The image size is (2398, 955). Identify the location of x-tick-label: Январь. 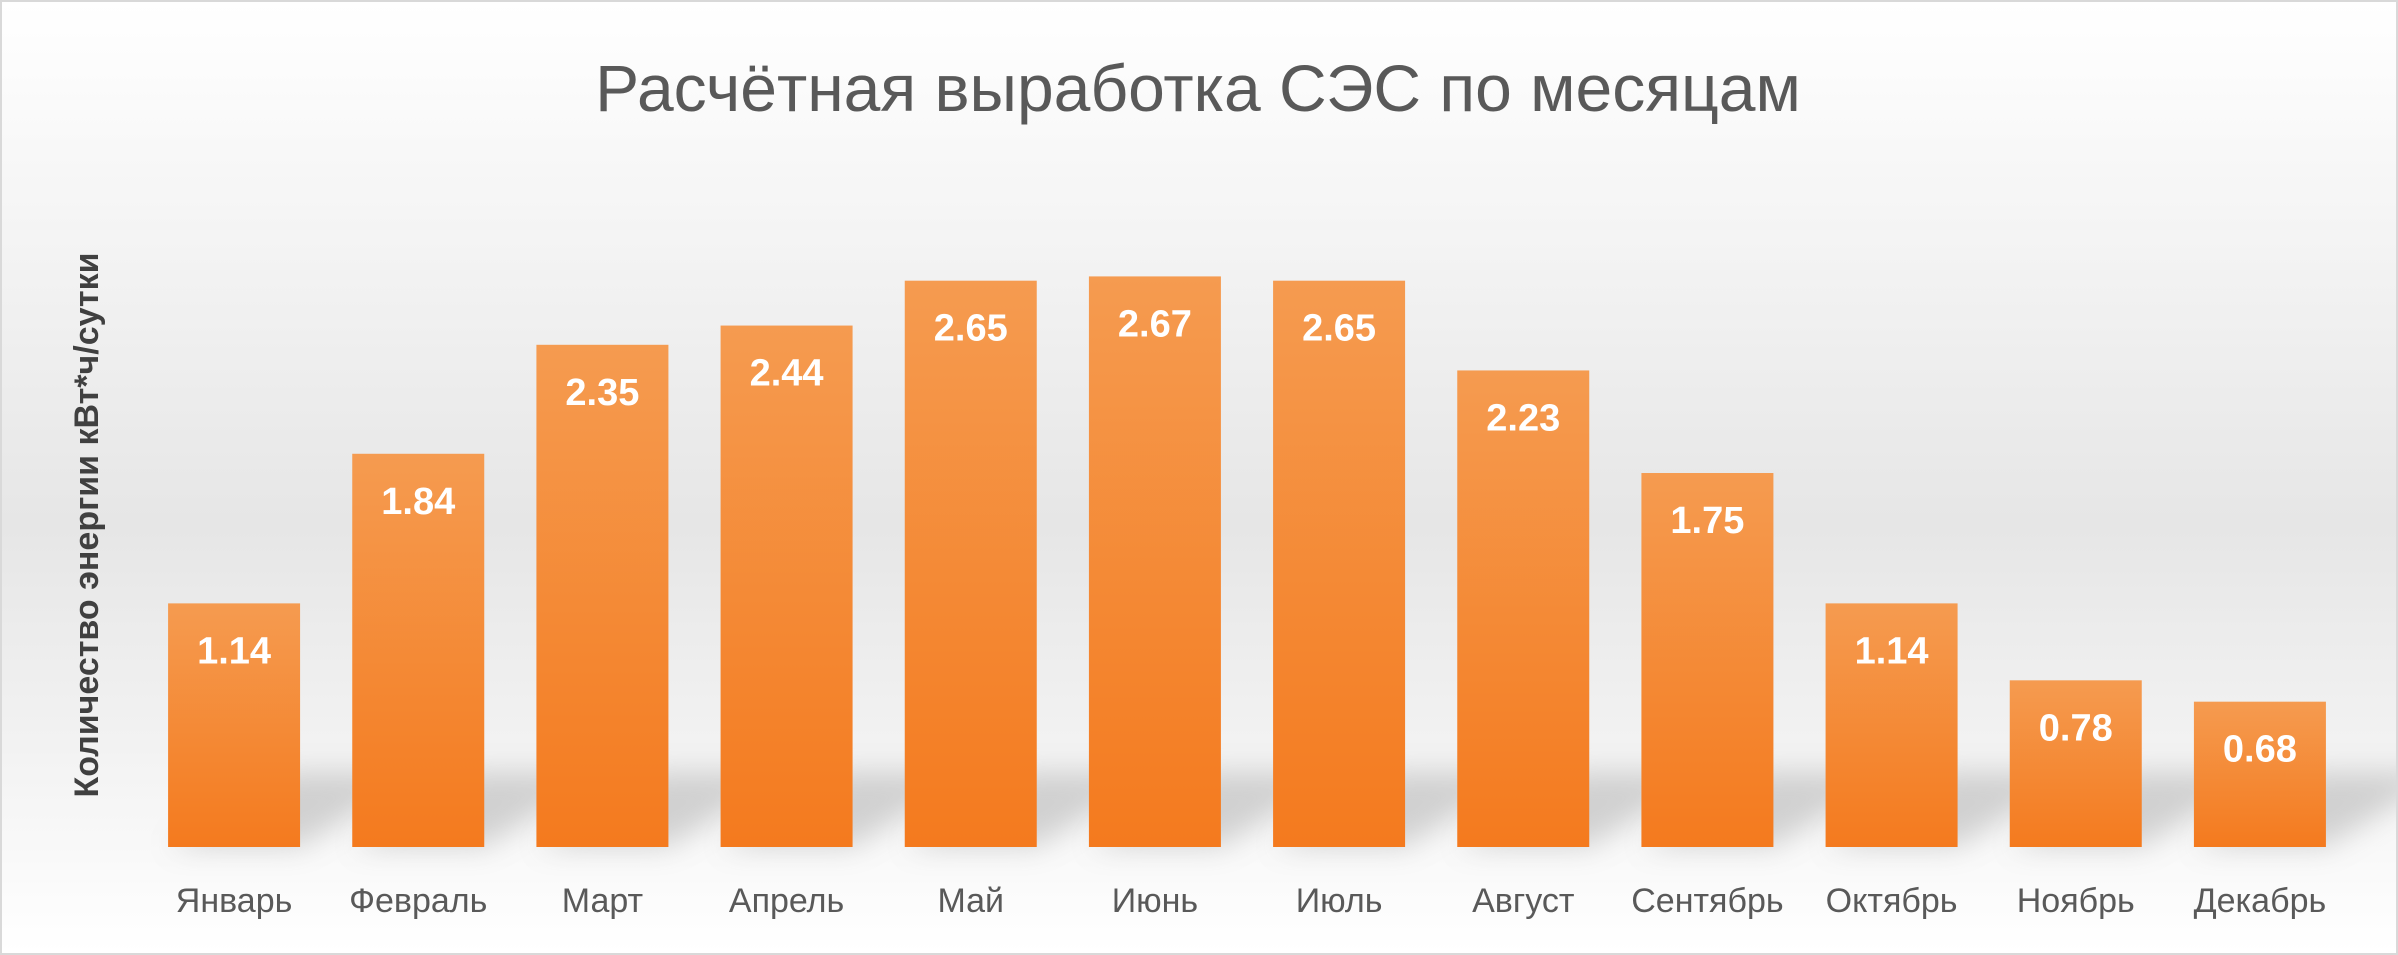
(234, 901).